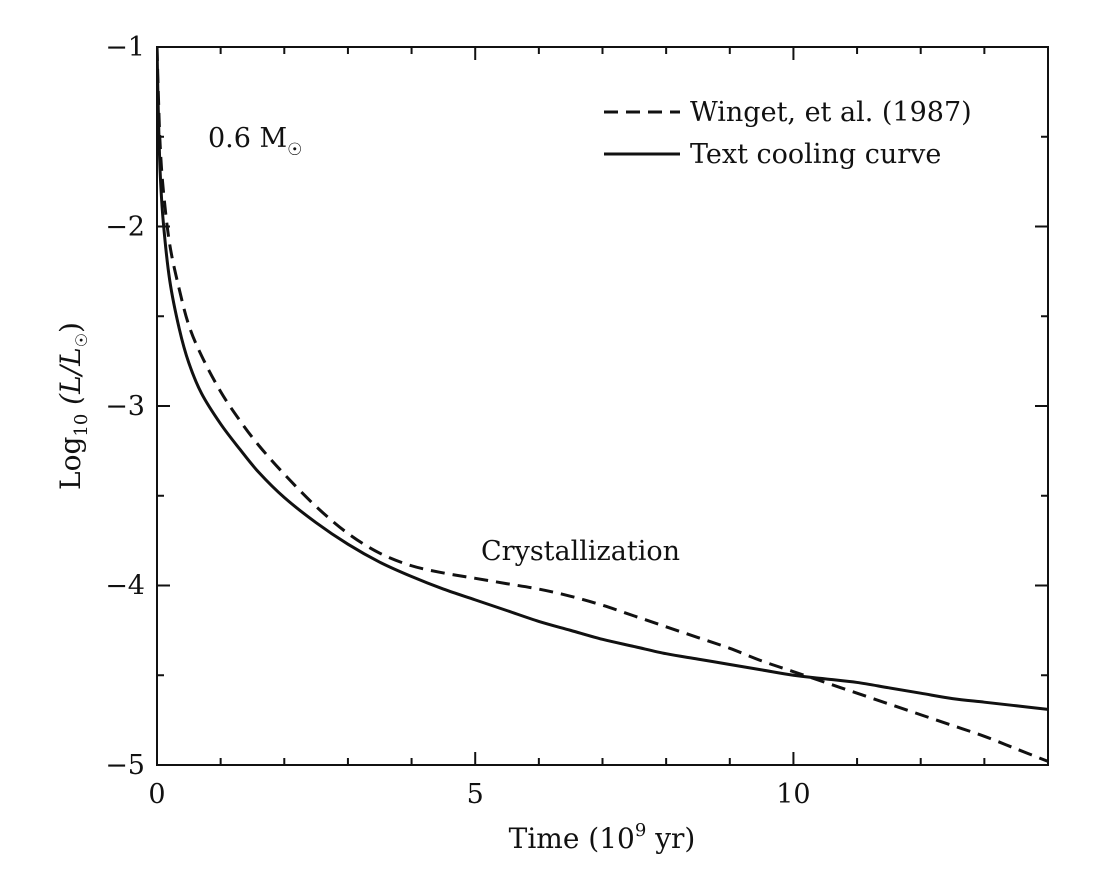 This screenshot has height=870, width=1096. What do you see at coordinates (793, 794) in the screenshot?
I see `x-tick-label: 10` at bounding box center [793, 794].